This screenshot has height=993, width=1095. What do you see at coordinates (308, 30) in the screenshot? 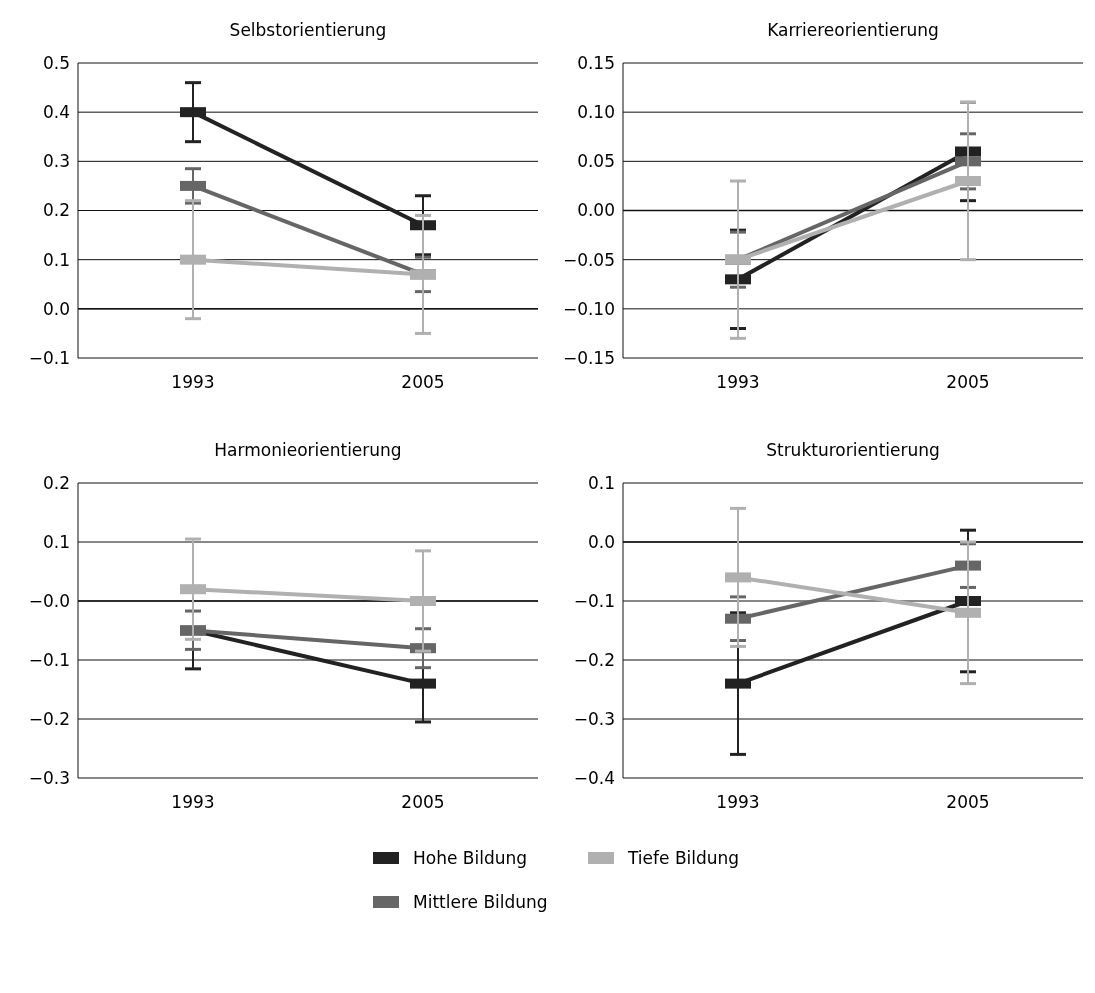
I see `chart-title: Selbstorientierung` at bounding box center [308, 30].